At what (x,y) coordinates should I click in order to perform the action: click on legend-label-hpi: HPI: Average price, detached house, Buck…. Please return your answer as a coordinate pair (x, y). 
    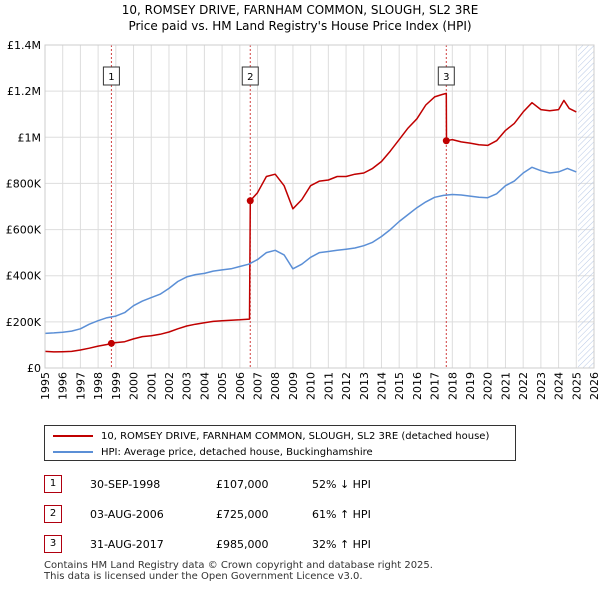
    Looking at the image, I should click on (237, 452).